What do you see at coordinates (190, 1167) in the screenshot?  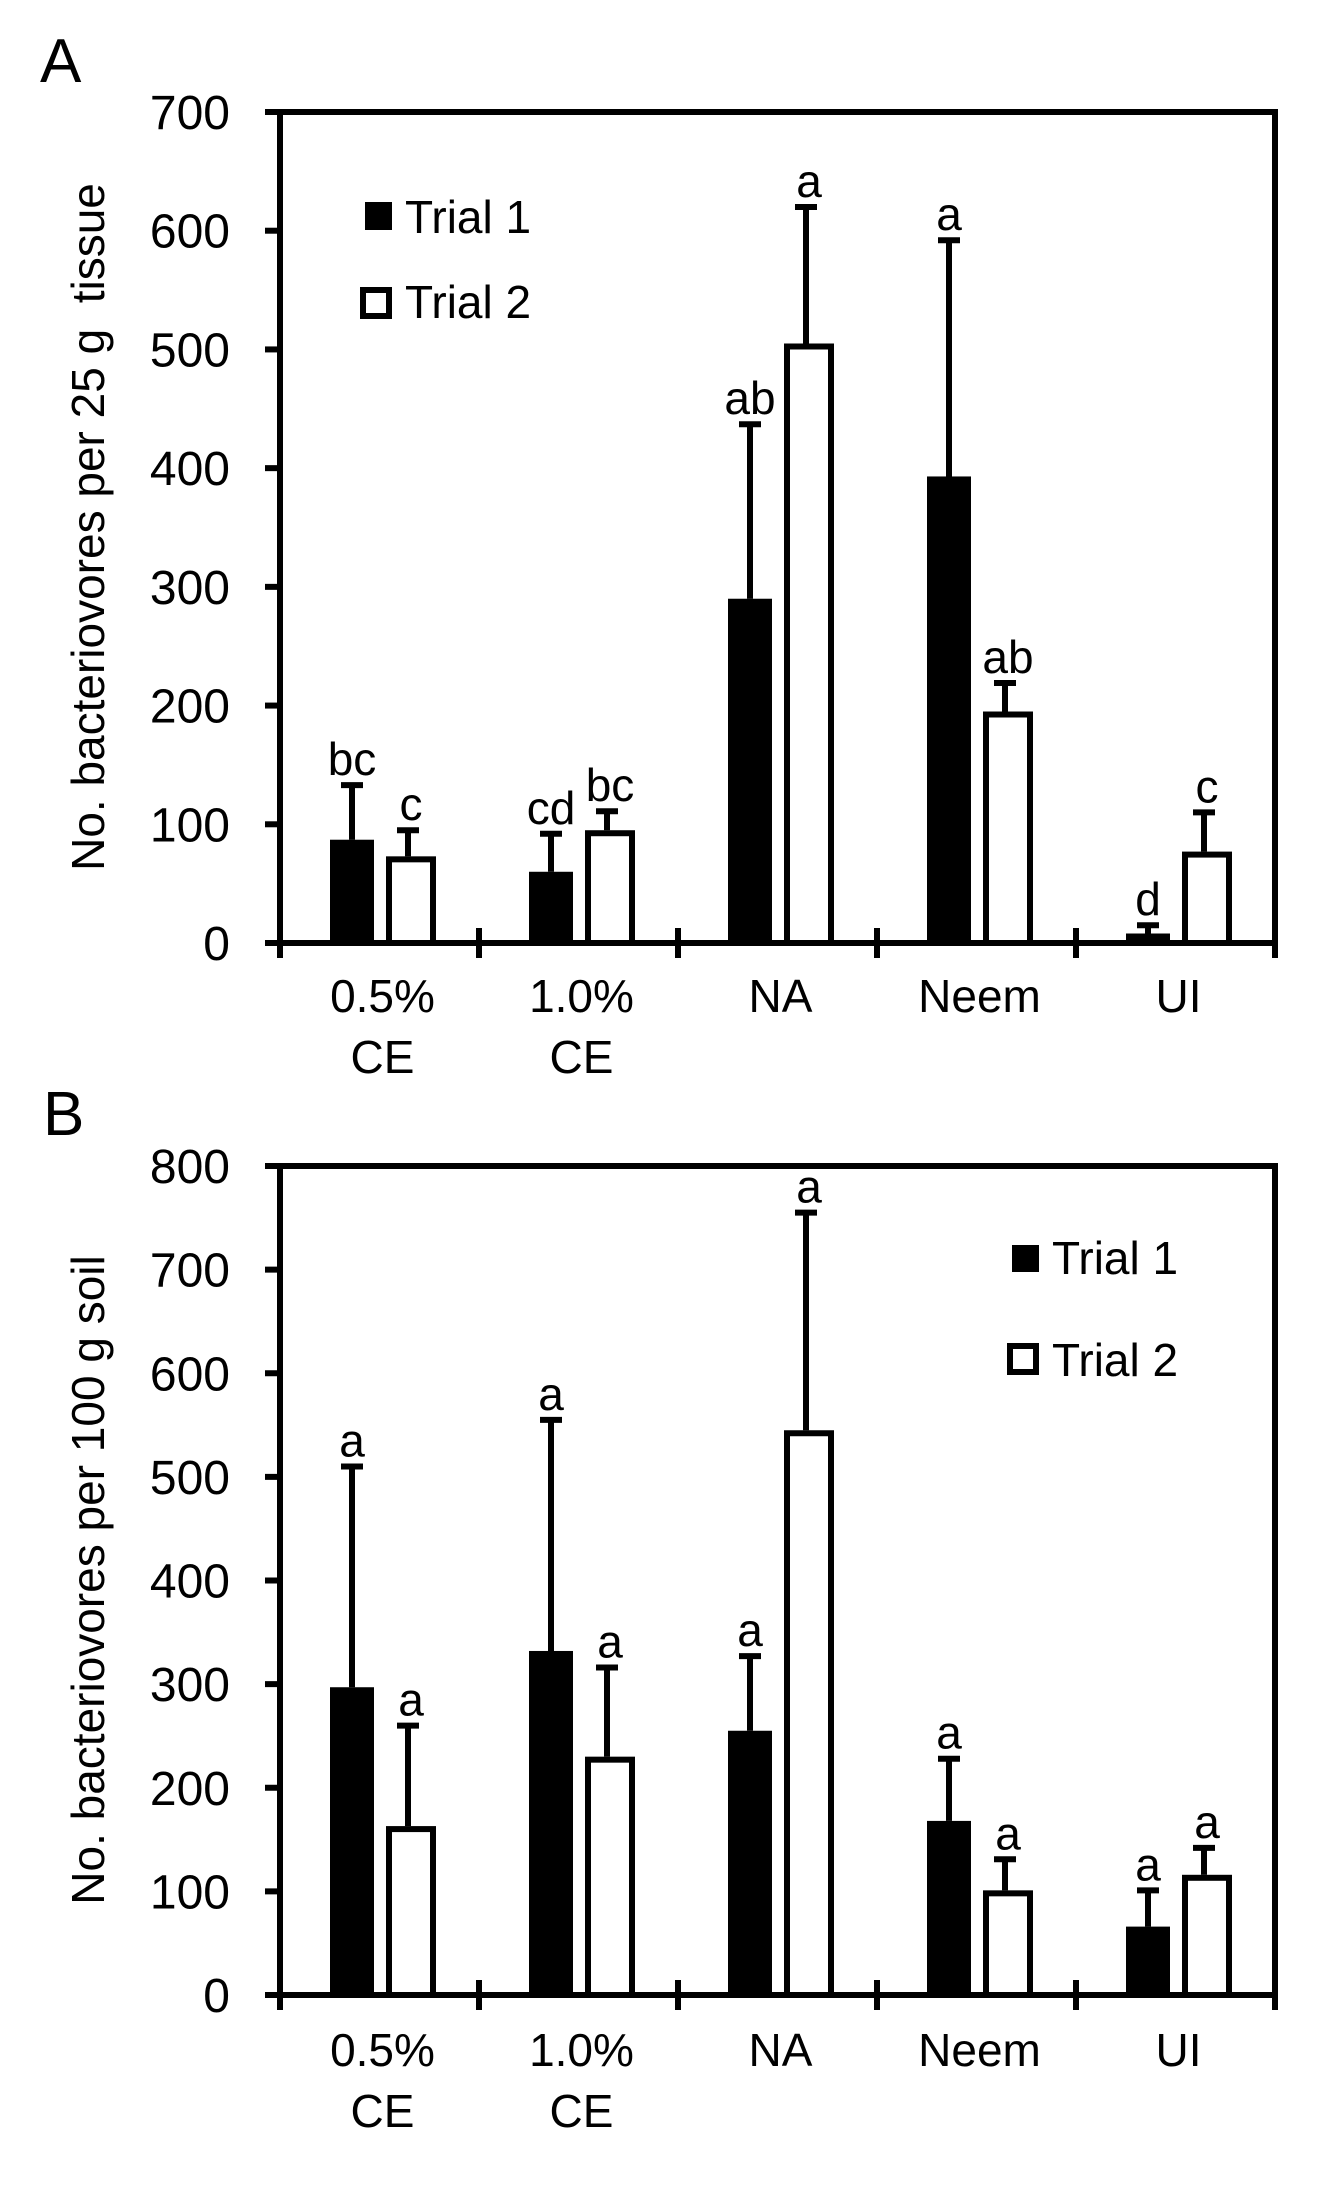 I see `y-tick-label: 800` at bounding box center [190, 1167].